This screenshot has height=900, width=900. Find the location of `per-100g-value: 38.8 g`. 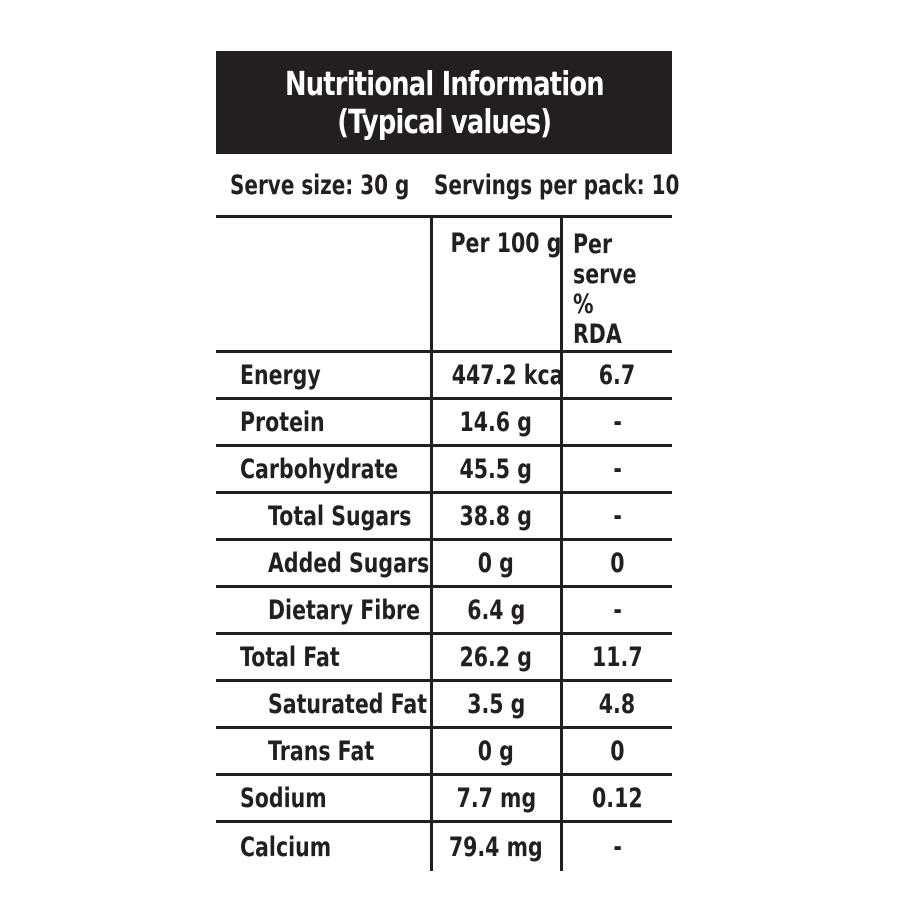

per-100g-value: 38.8 g is located at coordinates (496, 516).